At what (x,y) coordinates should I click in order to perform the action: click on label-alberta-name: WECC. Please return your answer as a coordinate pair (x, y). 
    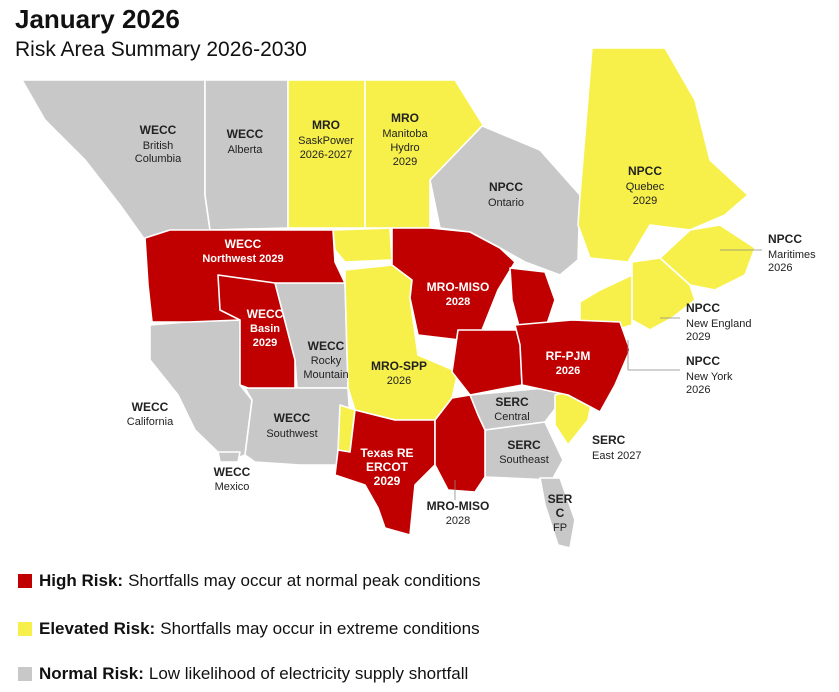
    Looking at the image, I should click on (245, 134).